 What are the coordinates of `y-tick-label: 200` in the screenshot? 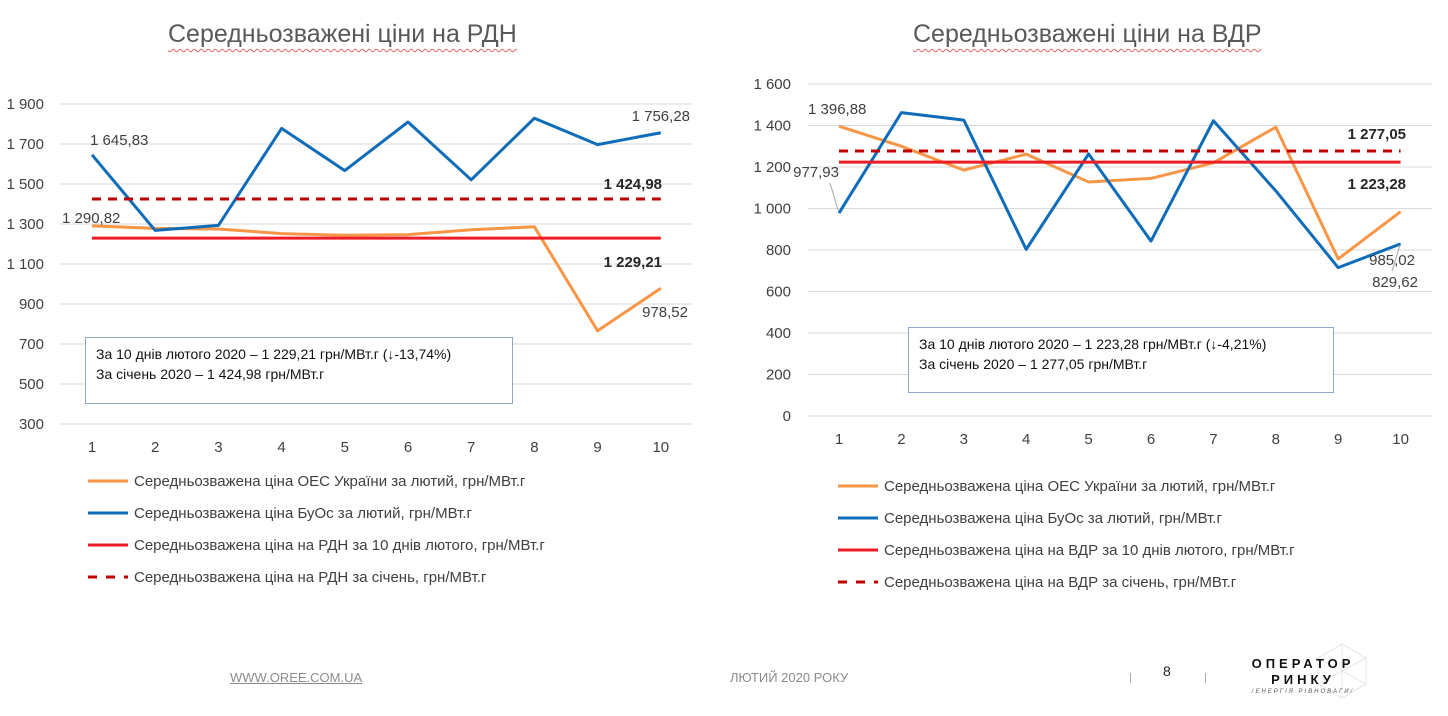 It's located at (778, 375).